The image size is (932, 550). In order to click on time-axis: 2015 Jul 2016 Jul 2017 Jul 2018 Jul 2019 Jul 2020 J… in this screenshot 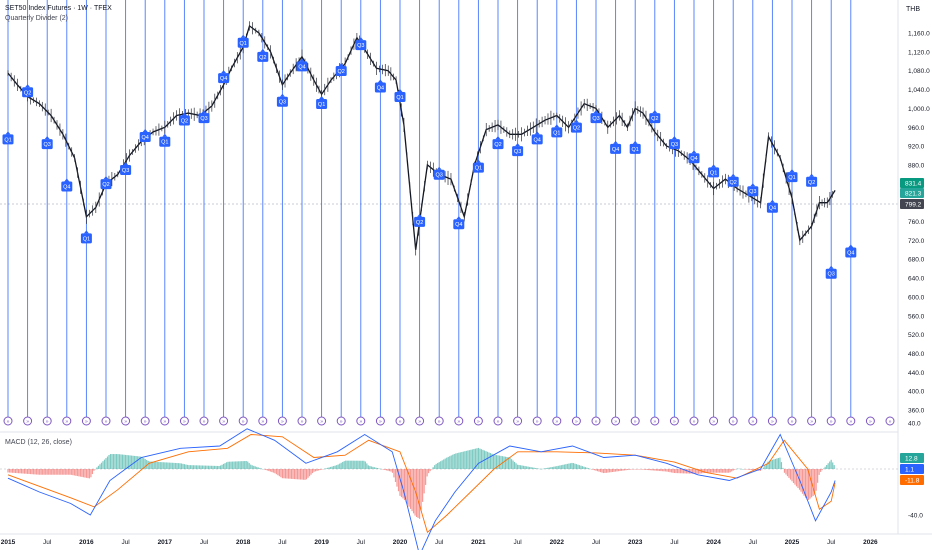, I will do `click(439, 542)`.